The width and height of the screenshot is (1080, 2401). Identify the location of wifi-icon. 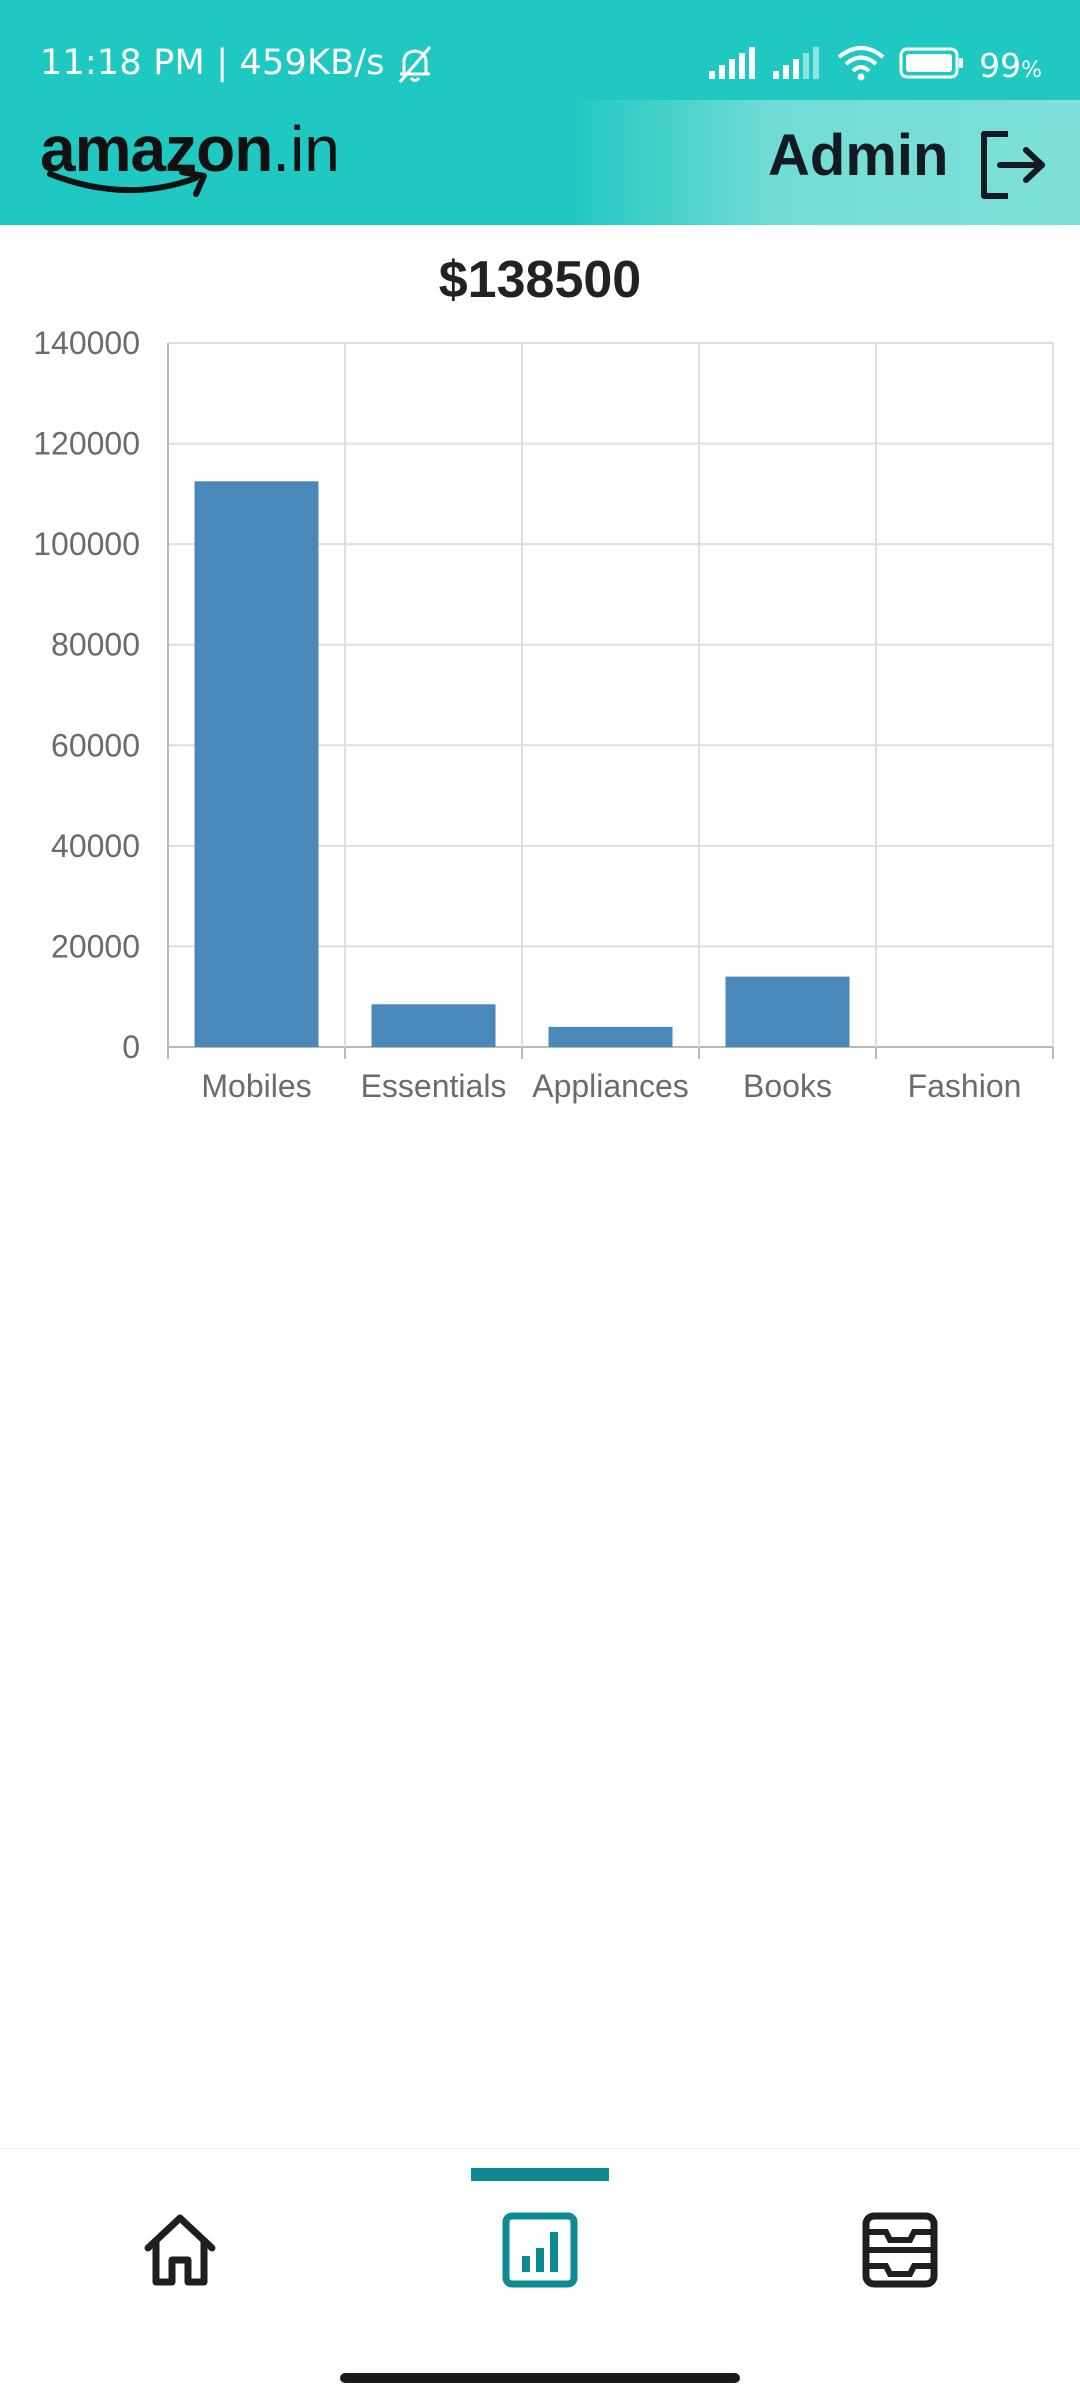
(861, 65).